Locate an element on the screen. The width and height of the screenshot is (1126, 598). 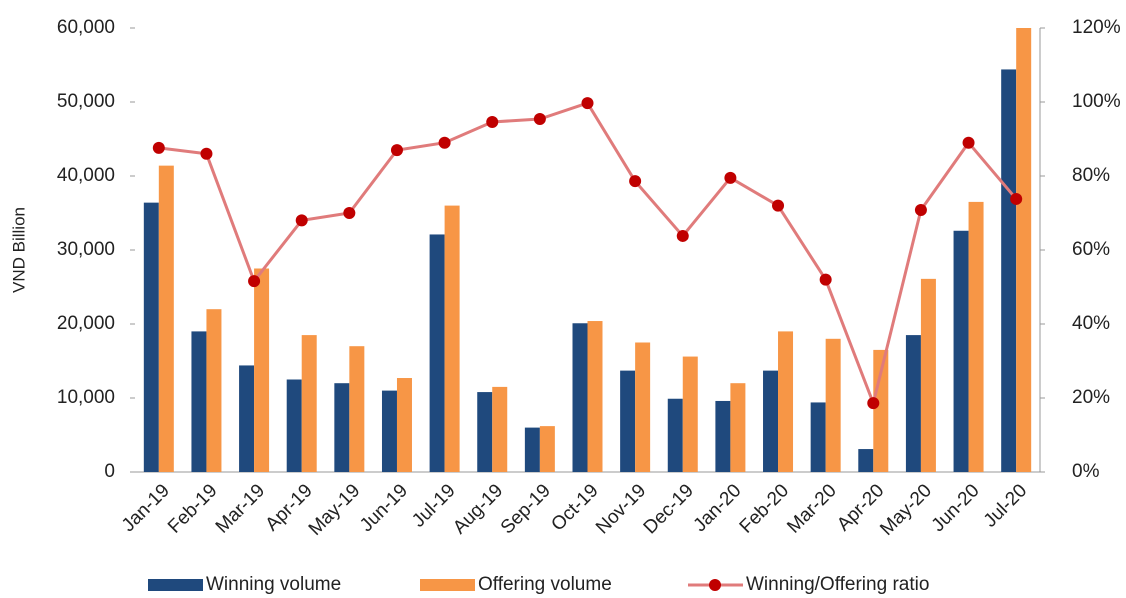
legend-label: Winning volume is located at coordinates (273, 584).